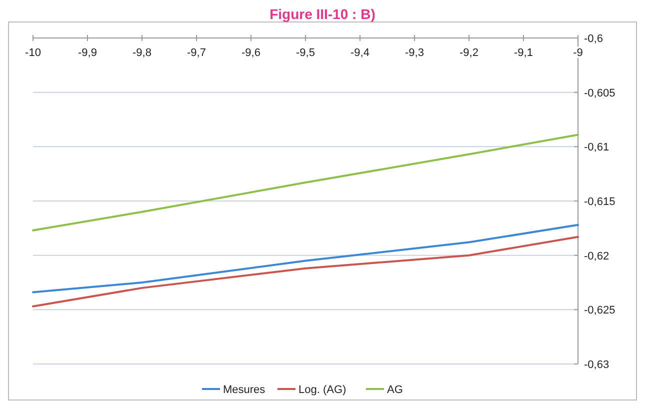 The image size is (645, 409). I want to click on x-tick-label: -9,3, so click(414, 53).